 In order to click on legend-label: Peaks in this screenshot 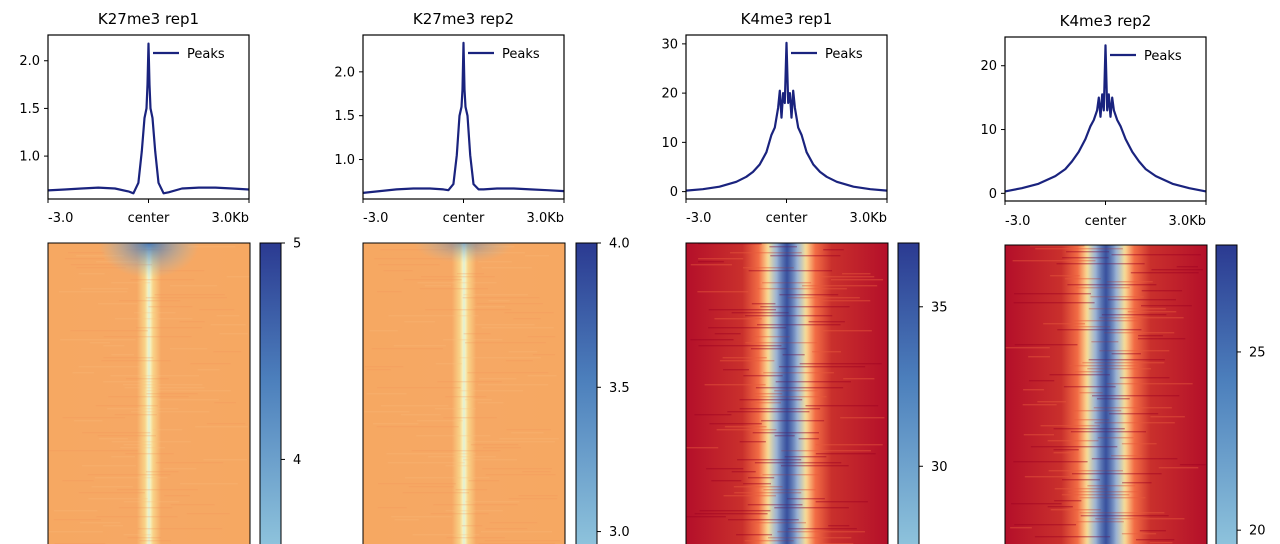, I will do `click(844, 54)`.